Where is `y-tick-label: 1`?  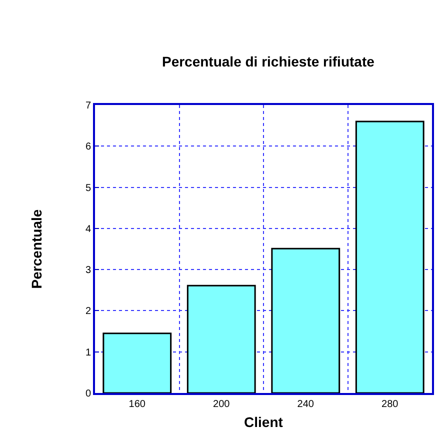
y-tick-label: 1 is located at coordinates (88, 352).